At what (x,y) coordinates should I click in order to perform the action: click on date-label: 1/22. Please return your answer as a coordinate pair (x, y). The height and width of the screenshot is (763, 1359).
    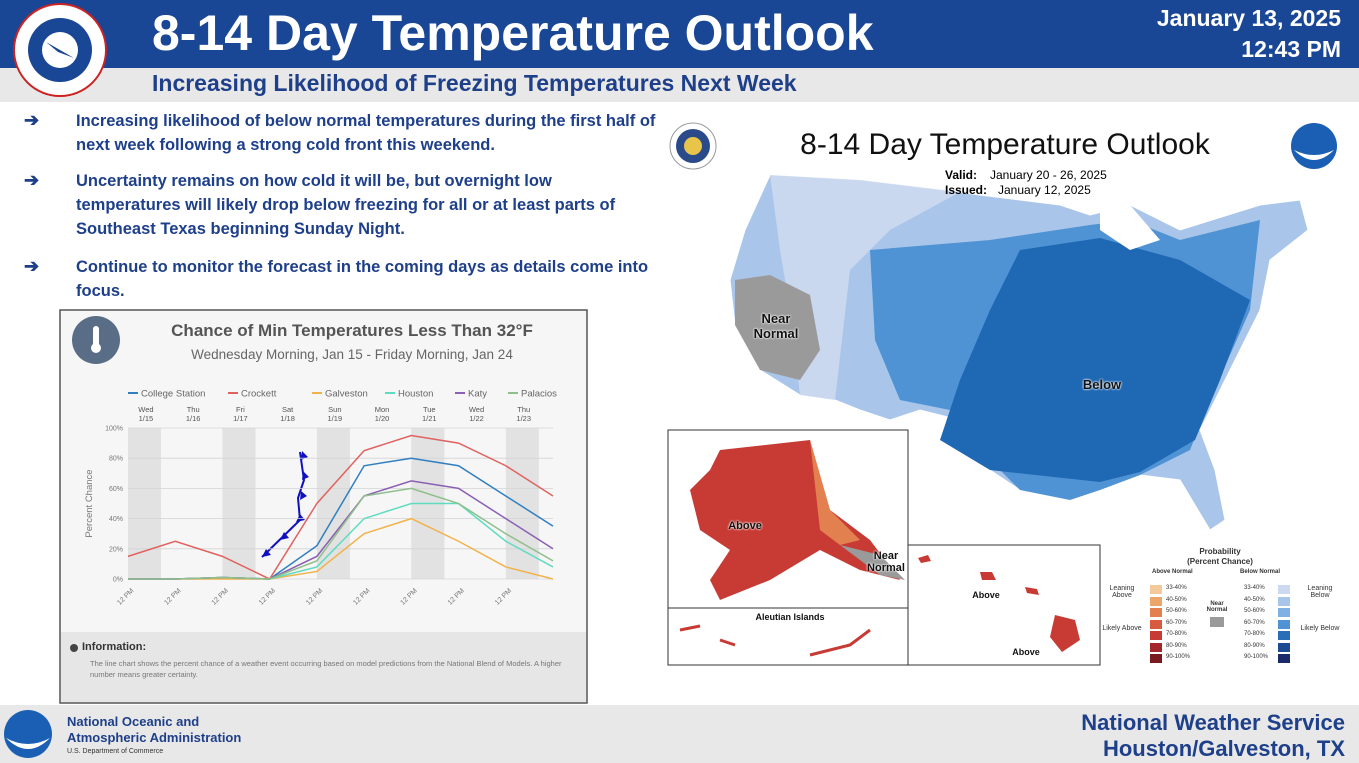
    Looking at the image, I should click on (476, 418).